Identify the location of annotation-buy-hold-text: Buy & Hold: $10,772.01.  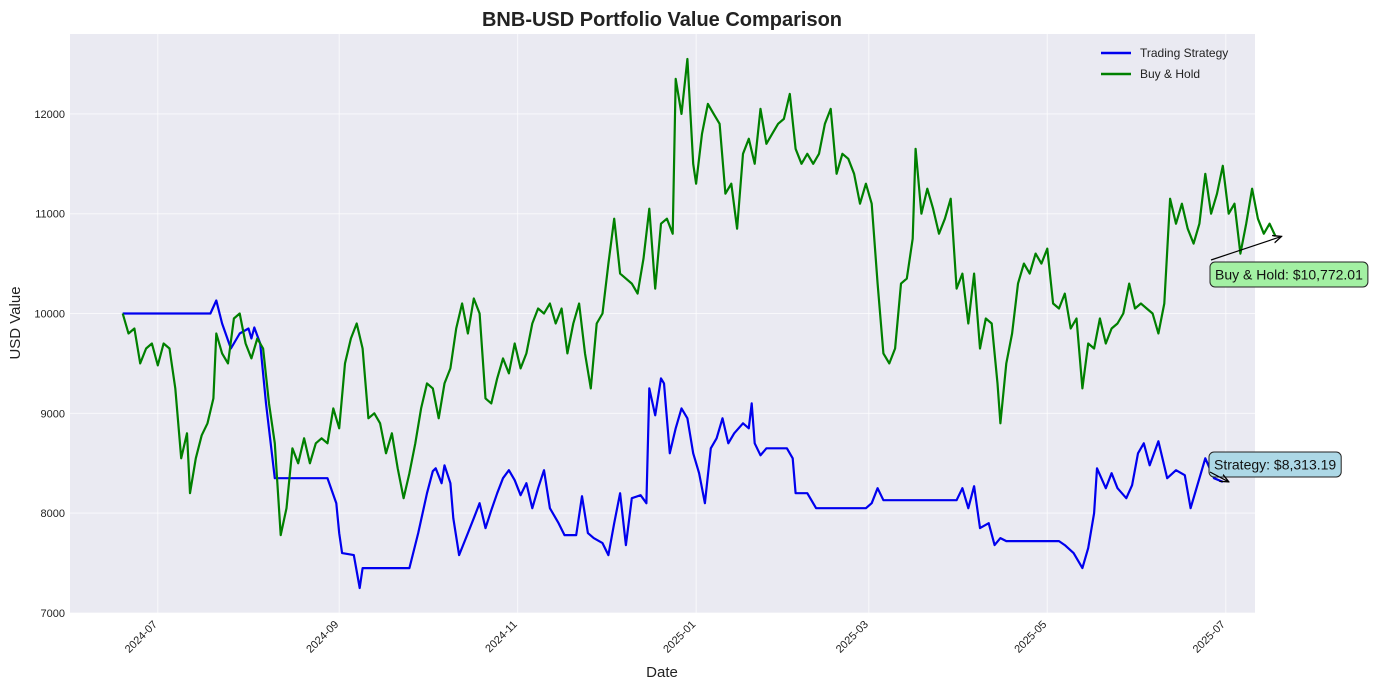
(1289, 275).